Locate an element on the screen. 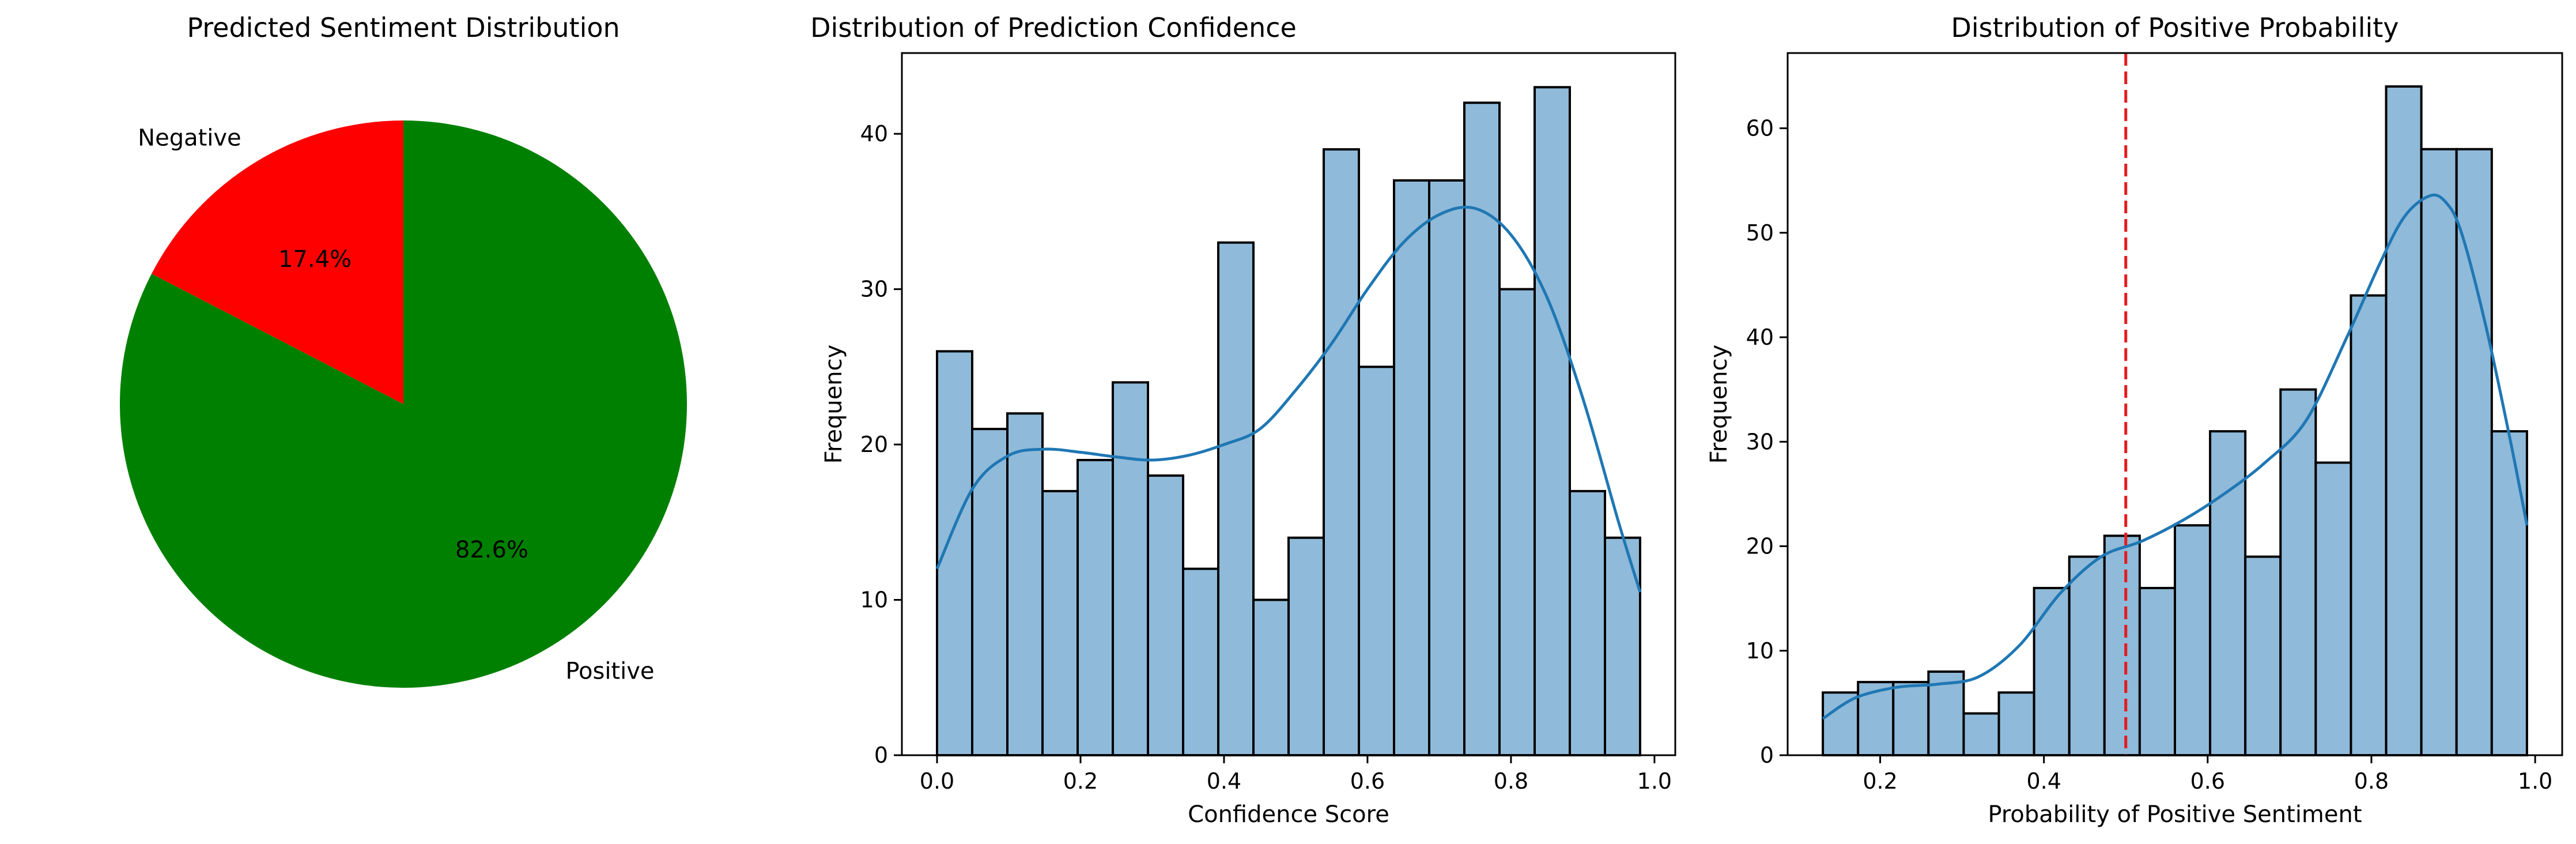 This screenshot has height=844, width=2576. y-tick-label: 50 is located at coordinates (1760, 233).